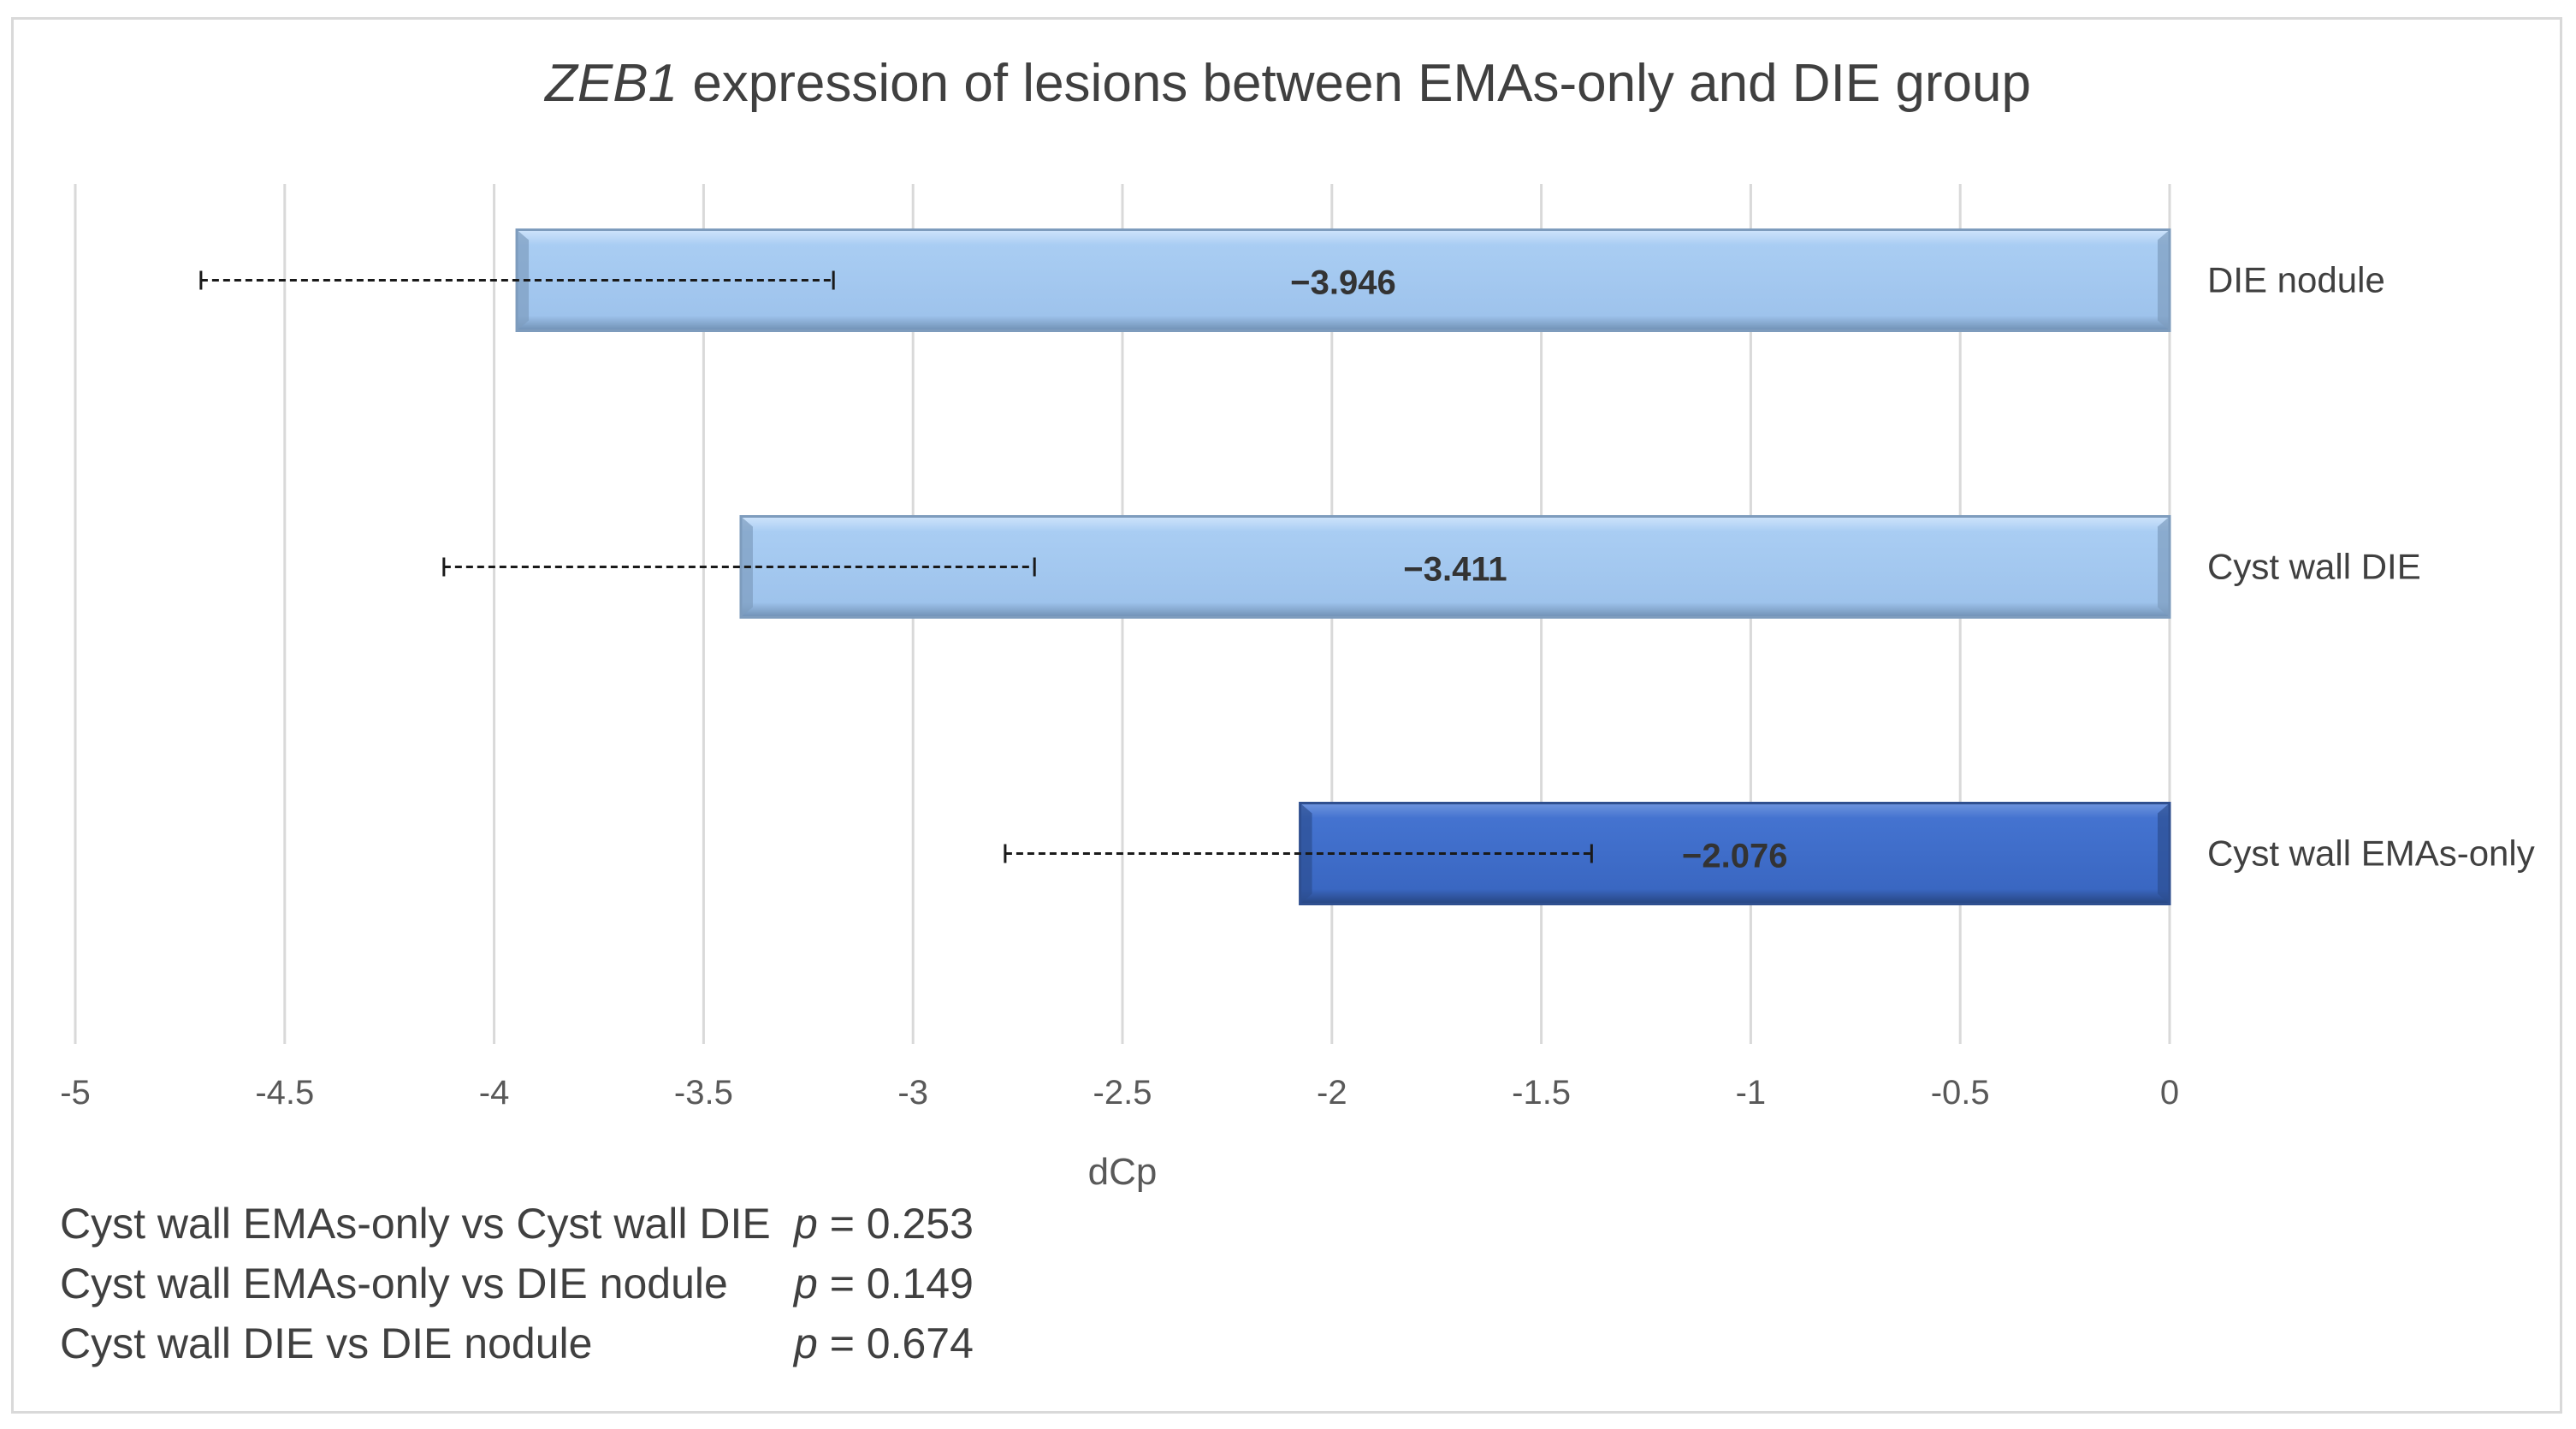 The width and height of the screenshot is (2576, 1429). What do you see at coordinates (1734, 856) in the screenshot?
I see `data-label: −2.076` at bounding box center [1734, 856].